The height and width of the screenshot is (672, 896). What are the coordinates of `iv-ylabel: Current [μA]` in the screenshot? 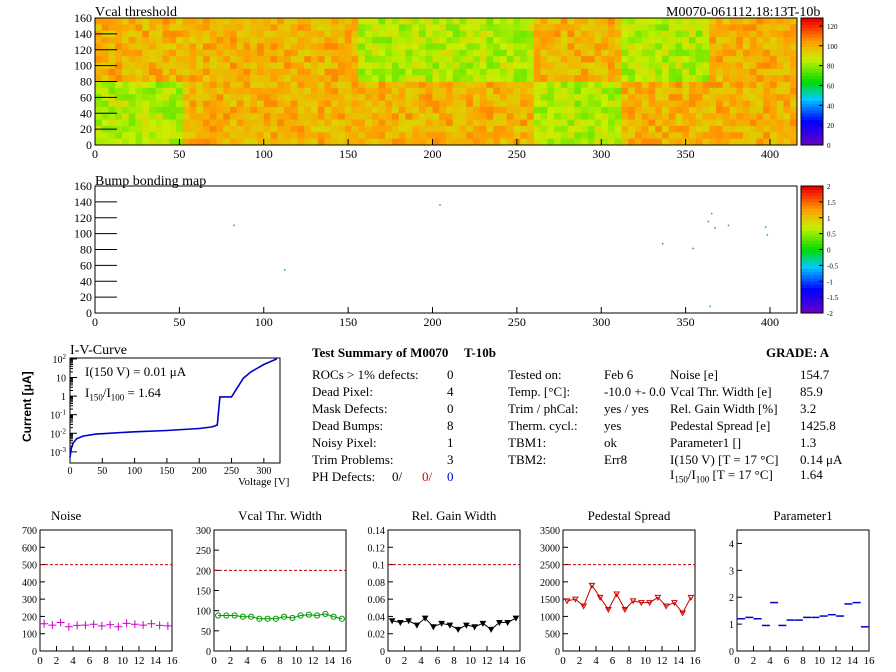 It's located at (27, 406).